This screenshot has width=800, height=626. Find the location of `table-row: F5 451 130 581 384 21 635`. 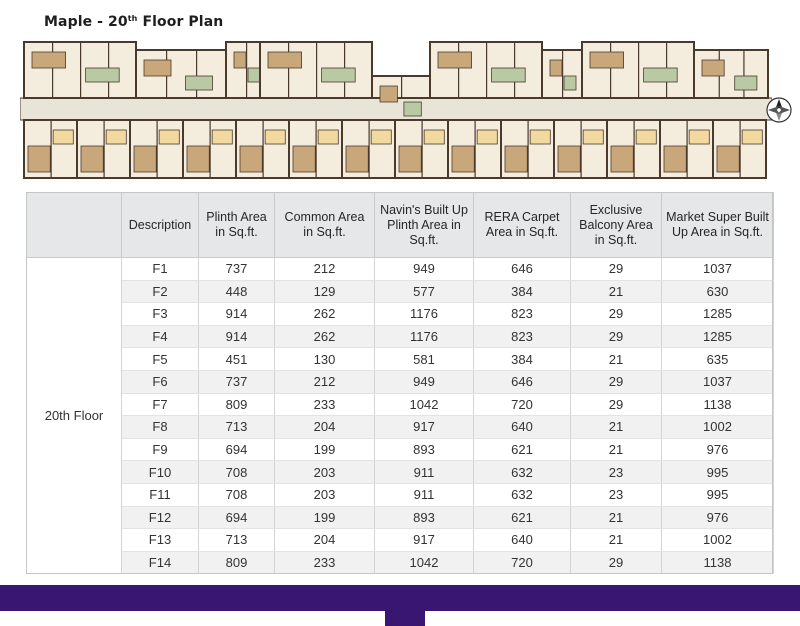

table-row: F5 451 130 581 384 21 635 is located at coordinates (400, 359).